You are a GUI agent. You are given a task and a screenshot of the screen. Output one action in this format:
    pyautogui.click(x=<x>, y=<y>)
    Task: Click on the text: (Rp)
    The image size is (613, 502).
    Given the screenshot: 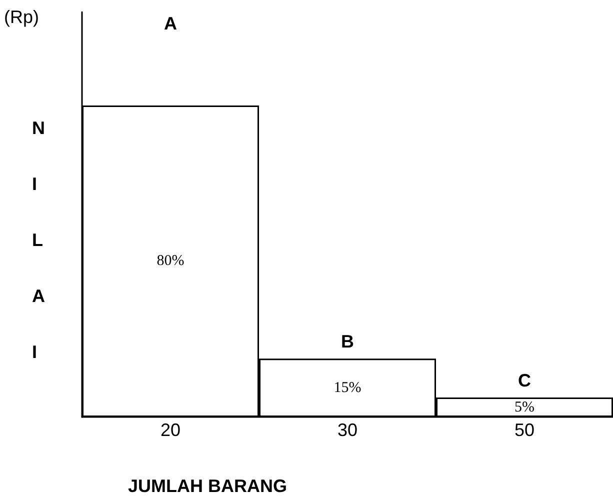 What is the action you would take?
    pyautogui.click(x=21, y=17)
    